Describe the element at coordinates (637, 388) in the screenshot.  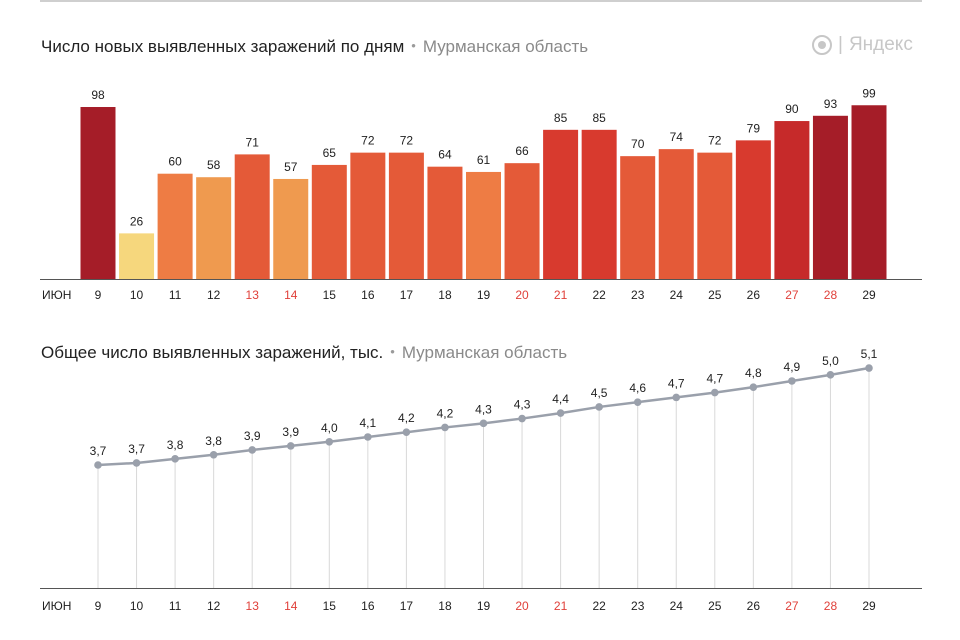
I see `point-value-label: 4,6` at that location.